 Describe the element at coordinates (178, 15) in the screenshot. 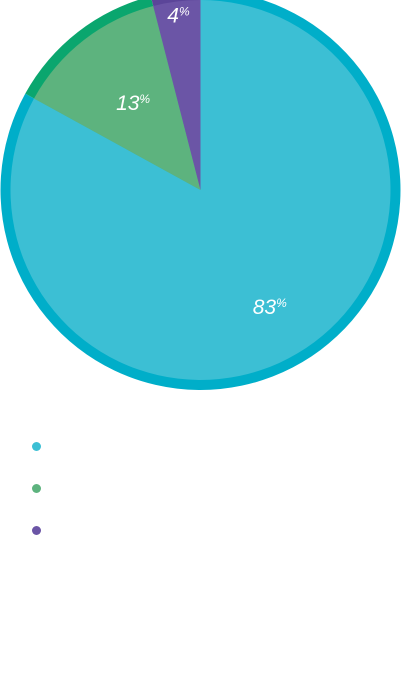

I see `slice-value-label: 4%` at that location.